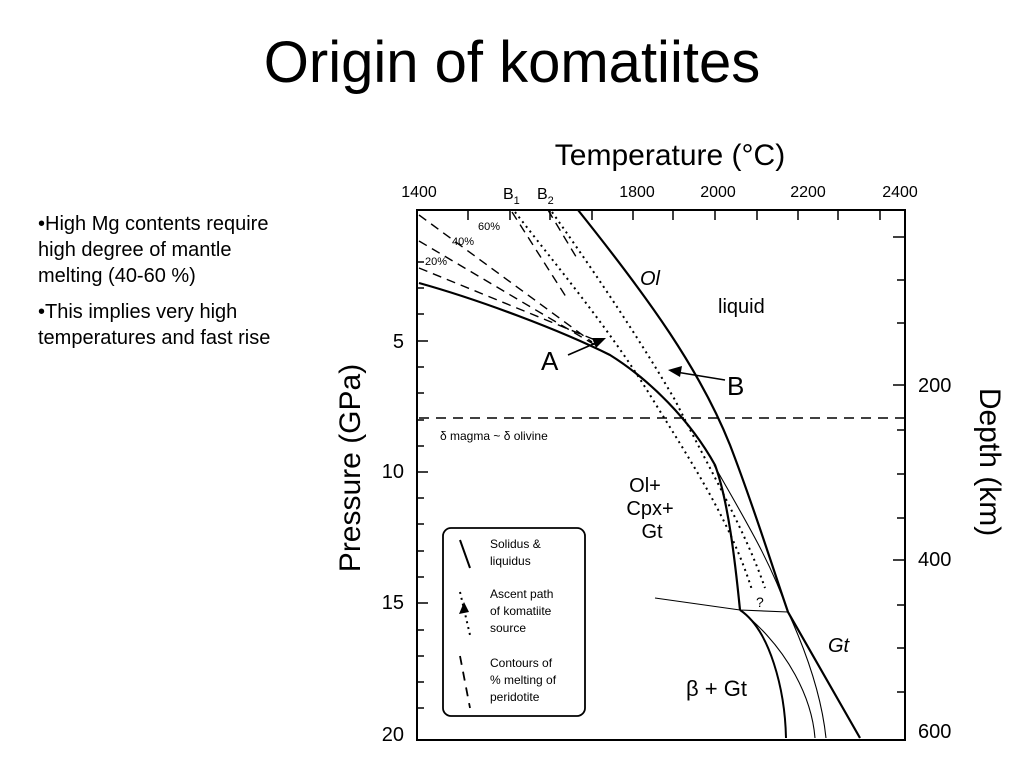 Image resolution: width=1024 pixels, height=768 pixels. Describe the element at coordinates (718, 192) in the screenshot. I see `top-tick-label: 2000` at that location.